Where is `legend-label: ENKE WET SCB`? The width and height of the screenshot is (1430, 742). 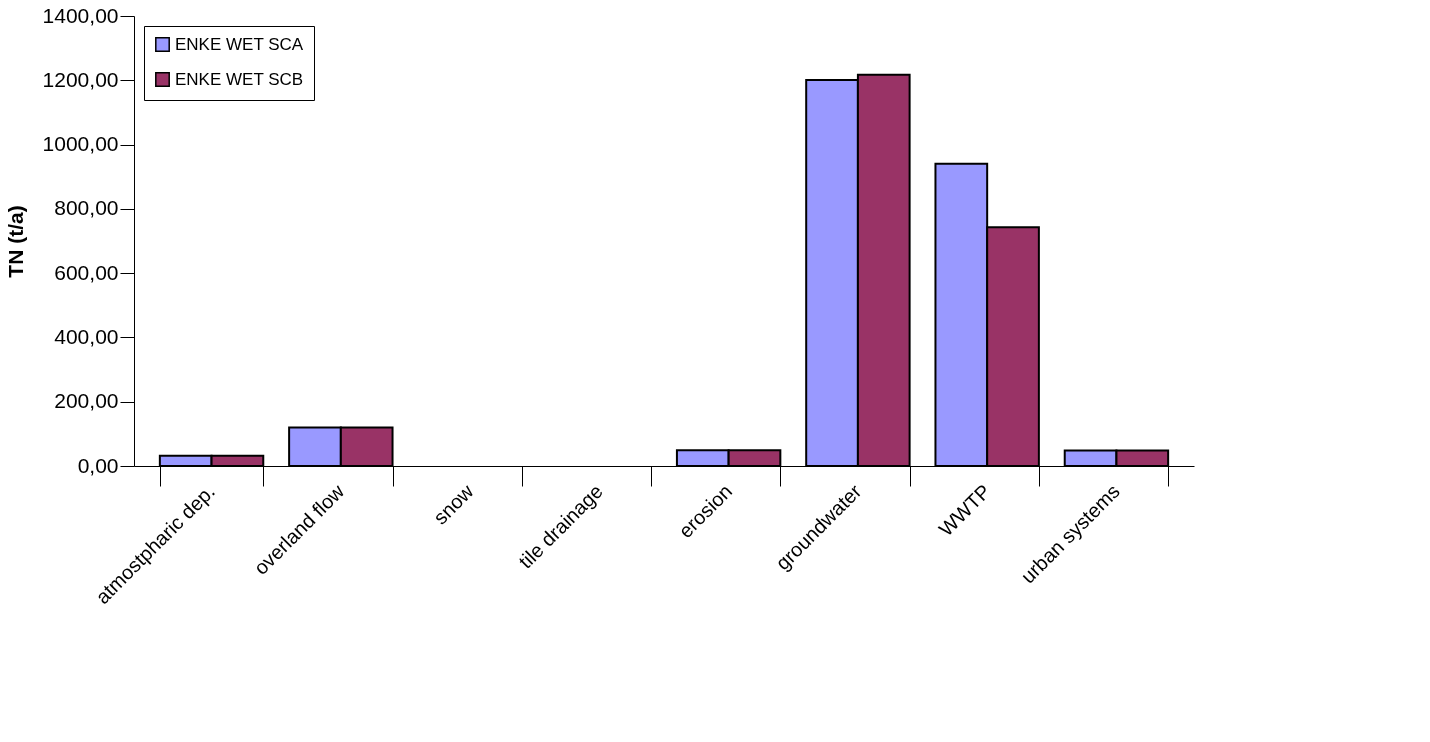 legend-label: ENKE WET SCB is located at coordinates (239, 79).